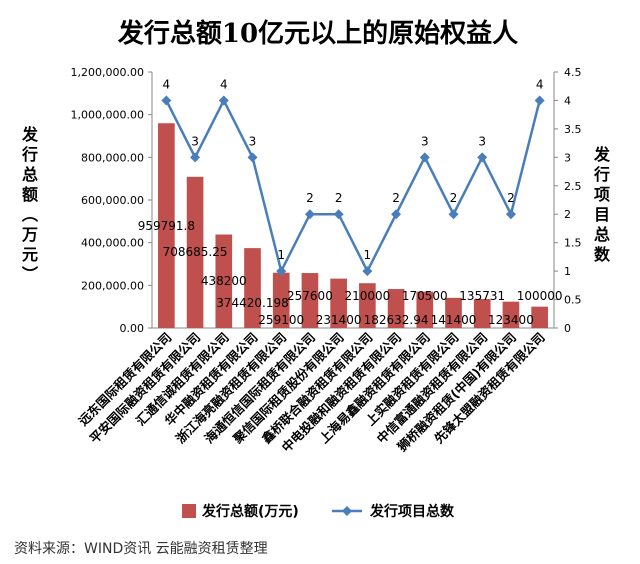 This screenshot has width=640, height=564. What do you see at coordinates (367, 296) in the screenshot?
I see `bar-value-label: 210000` at bounding box center [367, 296].